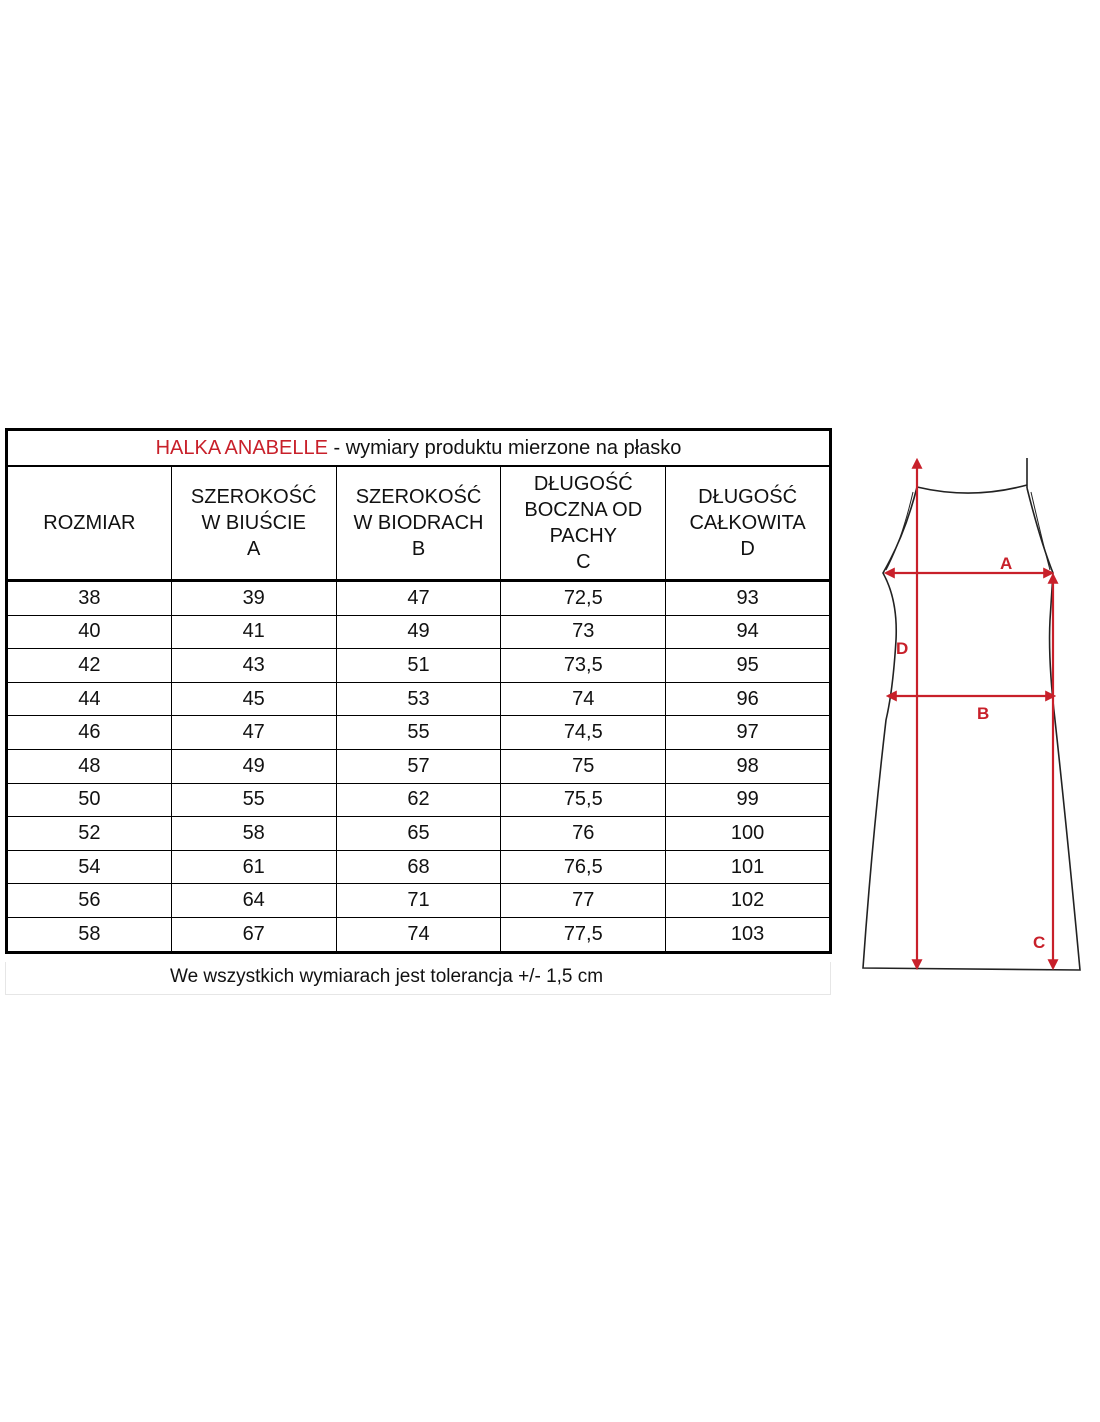  Describe the element at coordinates (89, 934) in the screenshot. I see `size-cell: 58` at that location.